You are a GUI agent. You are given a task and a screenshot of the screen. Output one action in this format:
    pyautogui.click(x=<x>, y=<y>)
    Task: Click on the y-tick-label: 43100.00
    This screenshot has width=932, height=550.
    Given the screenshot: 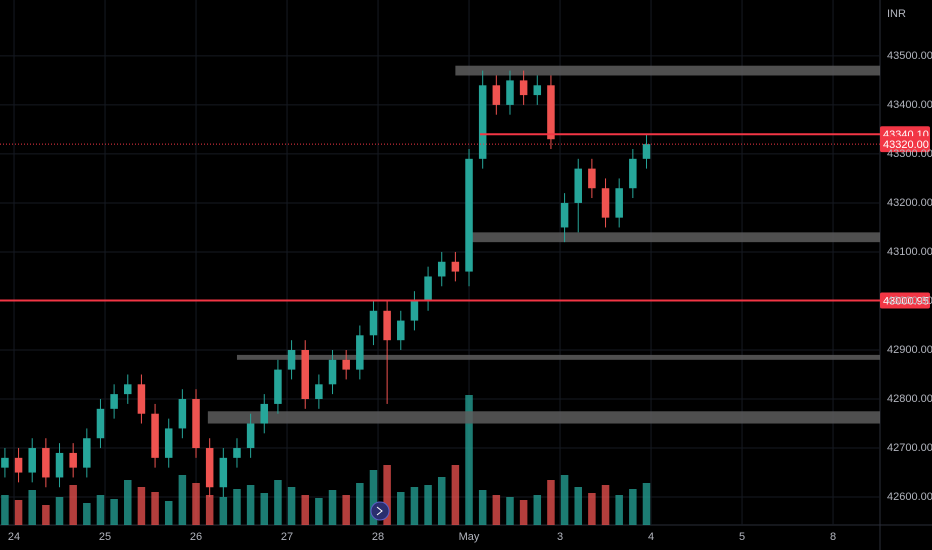 What is the action you would take?
    pyautogui.click(x=909, y=252)
    